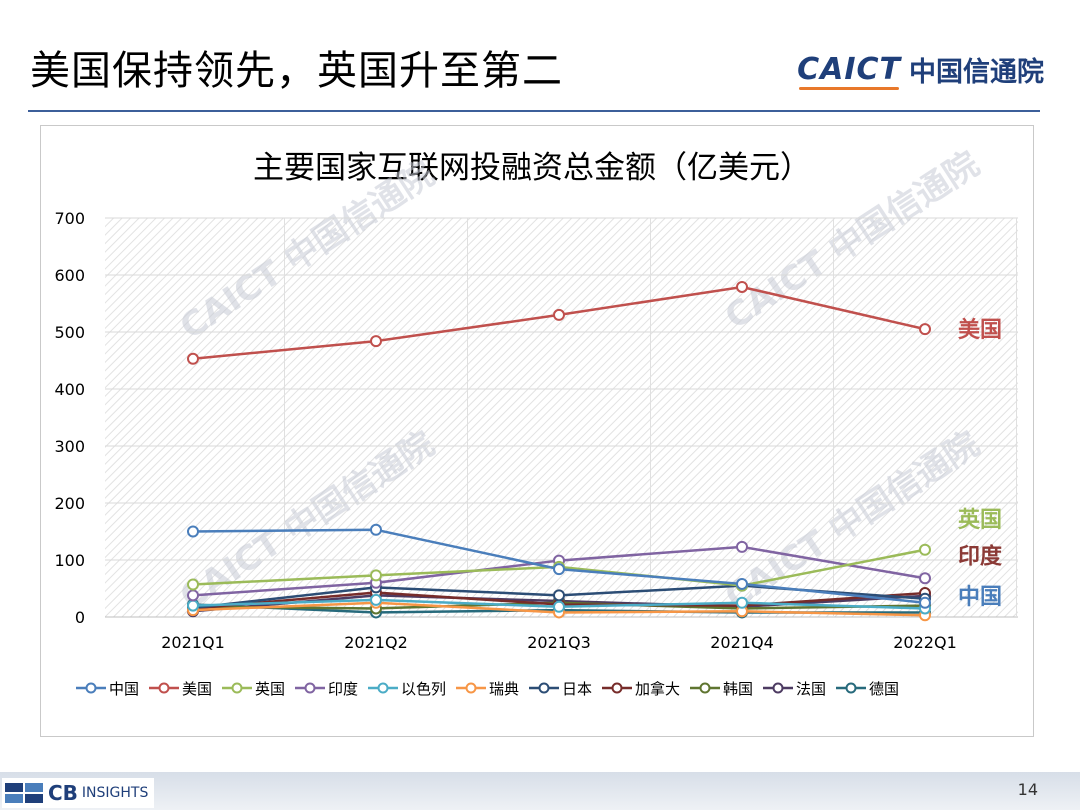 Image resolution: width=1080 pixels, height=810 pixels. What do you see at coordinates (107, 689) in the screenshot?
I see `legend-item: 中国` at bounding box center [107, 689].